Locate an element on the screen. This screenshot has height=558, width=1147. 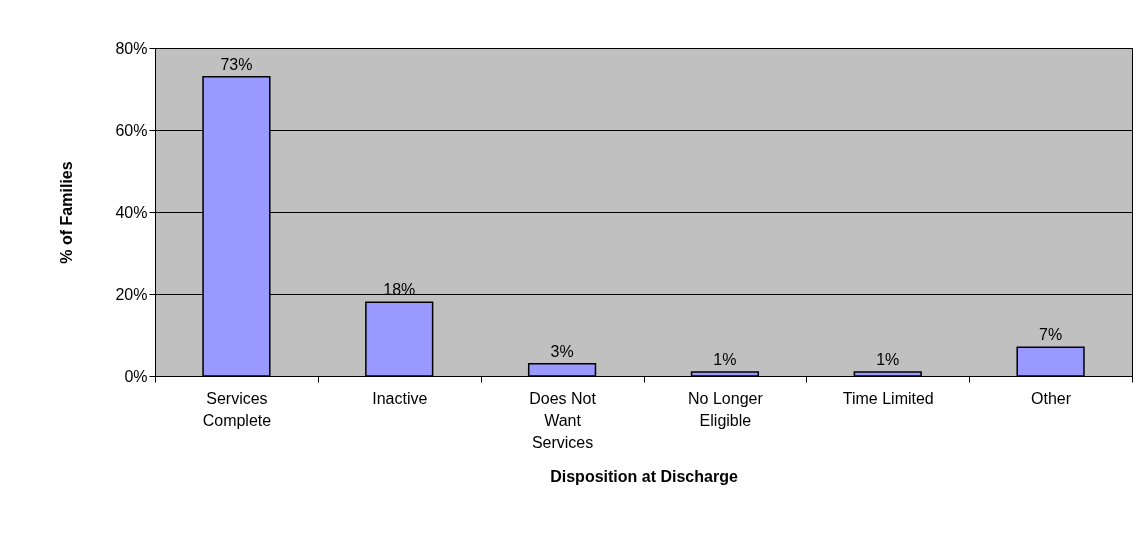
data-label: 73% is located at coordinates (236, 64).